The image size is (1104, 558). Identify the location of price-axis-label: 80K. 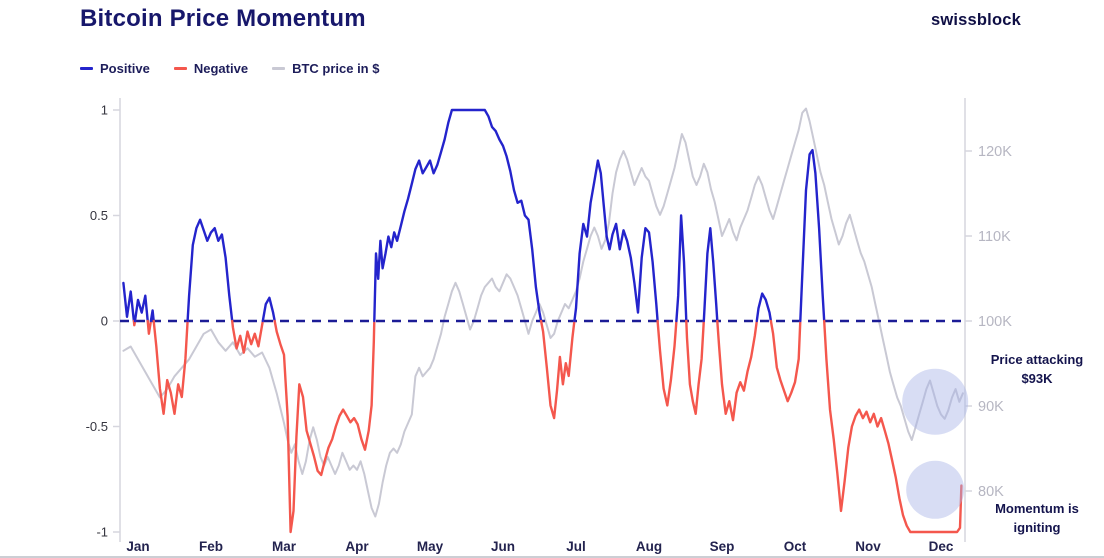
(991, 492).